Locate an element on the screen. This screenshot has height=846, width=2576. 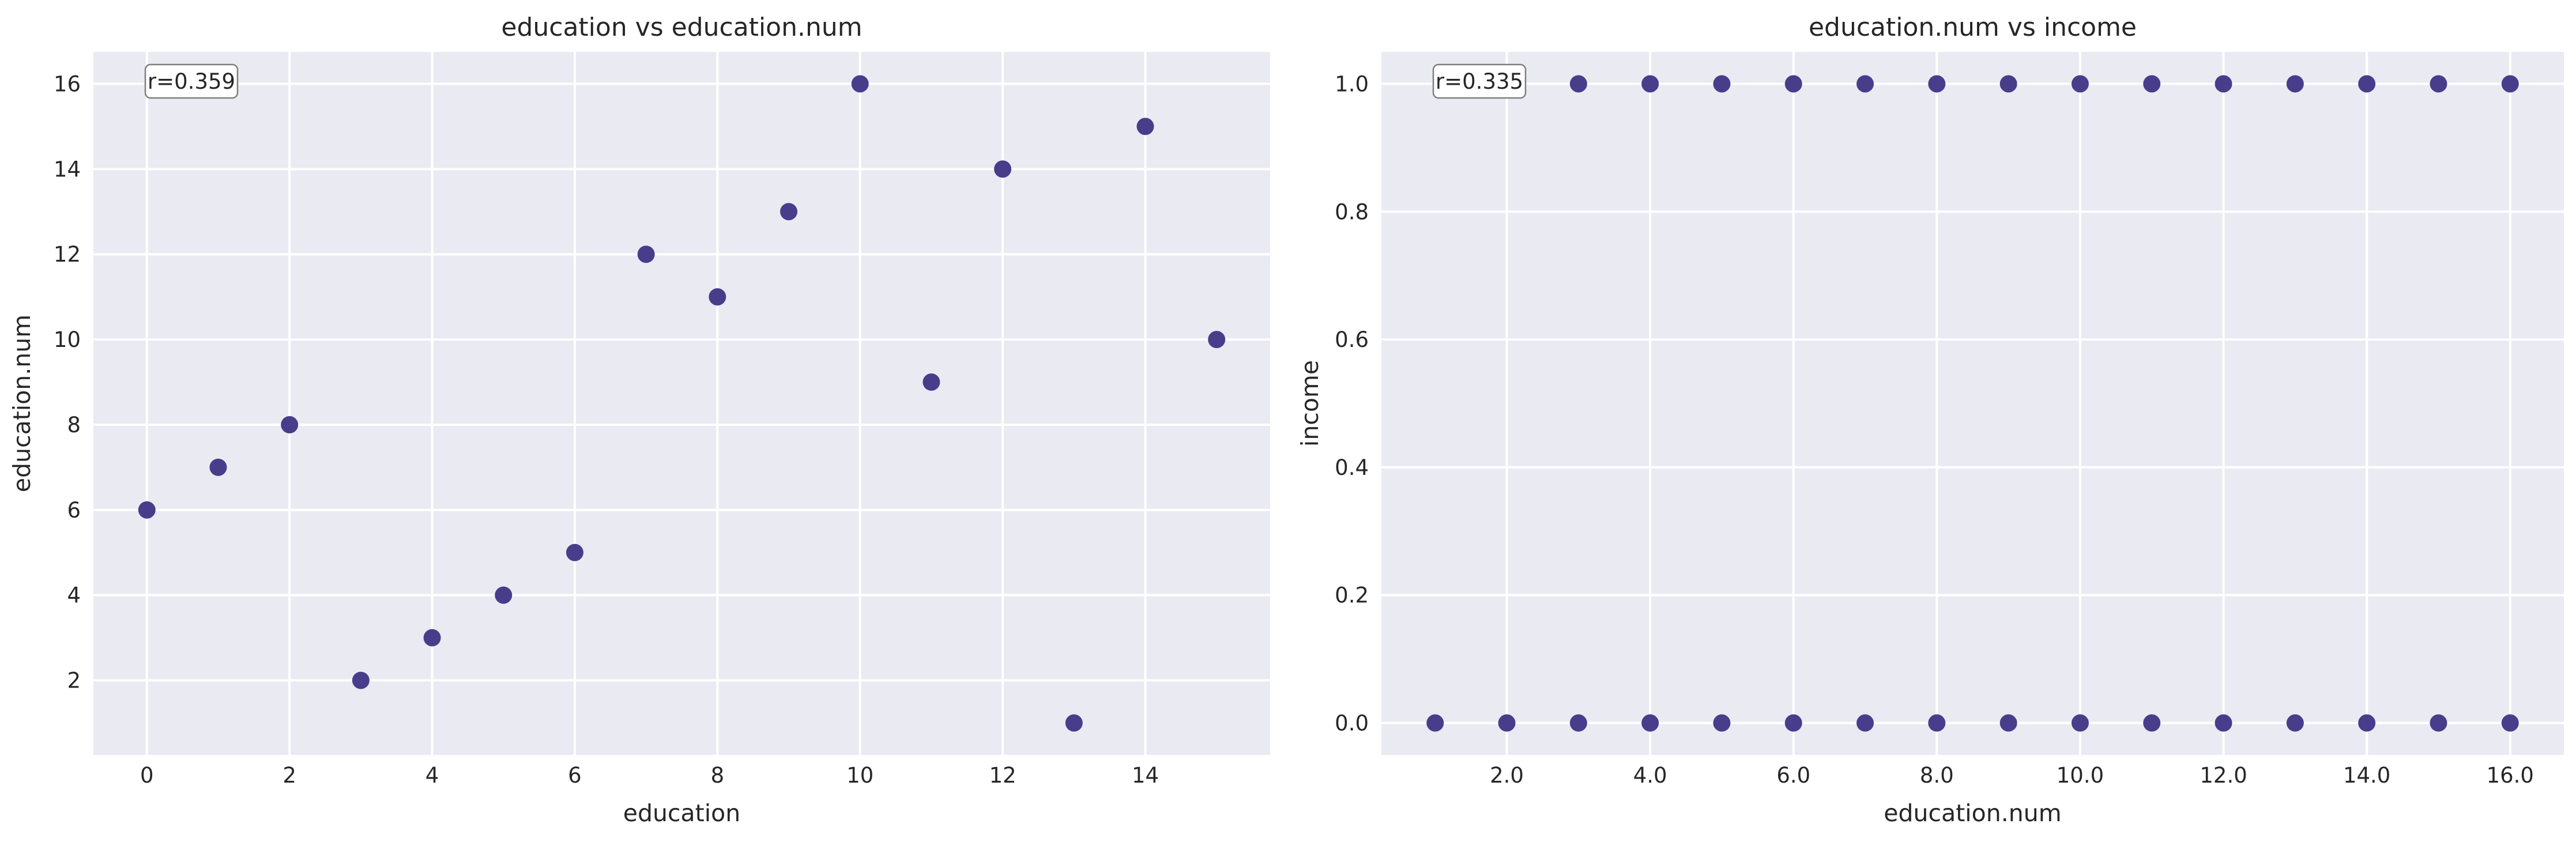
y-axis-label: income is located at coordinates (1310, 404).